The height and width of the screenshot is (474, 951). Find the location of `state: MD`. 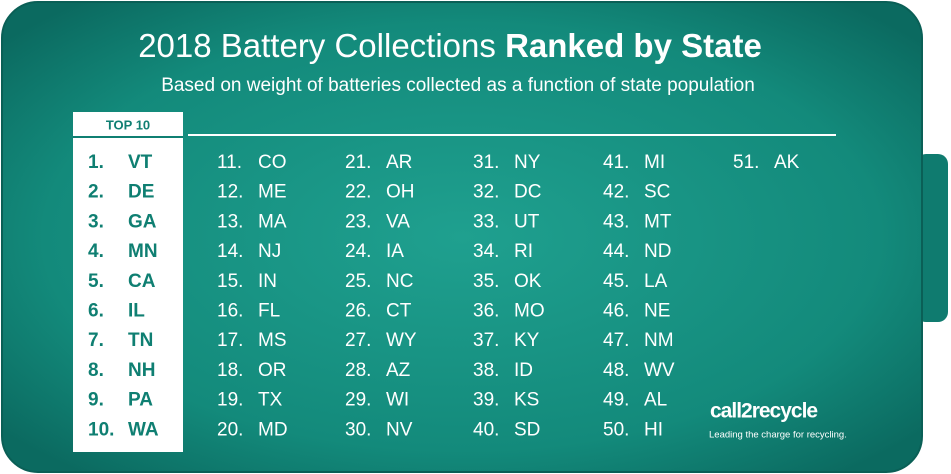

state: MD is located at coordinates (273, 429).